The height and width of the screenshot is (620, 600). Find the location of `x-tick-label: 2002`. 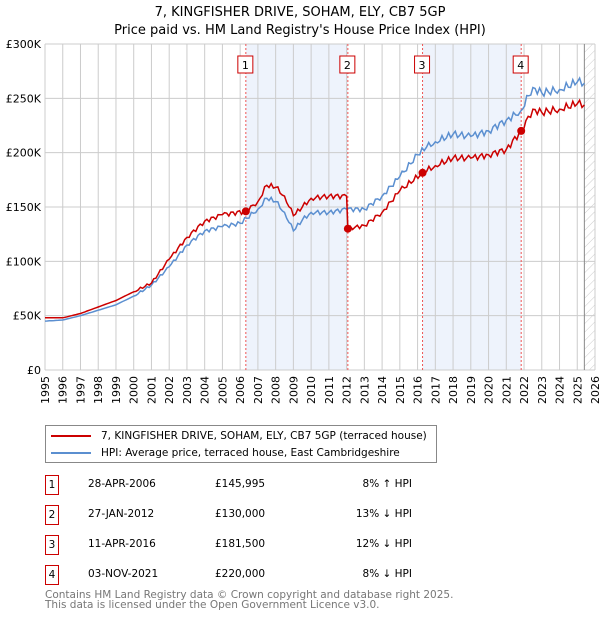

x-tick-label: 2002 is located at coordinates (169, 390).